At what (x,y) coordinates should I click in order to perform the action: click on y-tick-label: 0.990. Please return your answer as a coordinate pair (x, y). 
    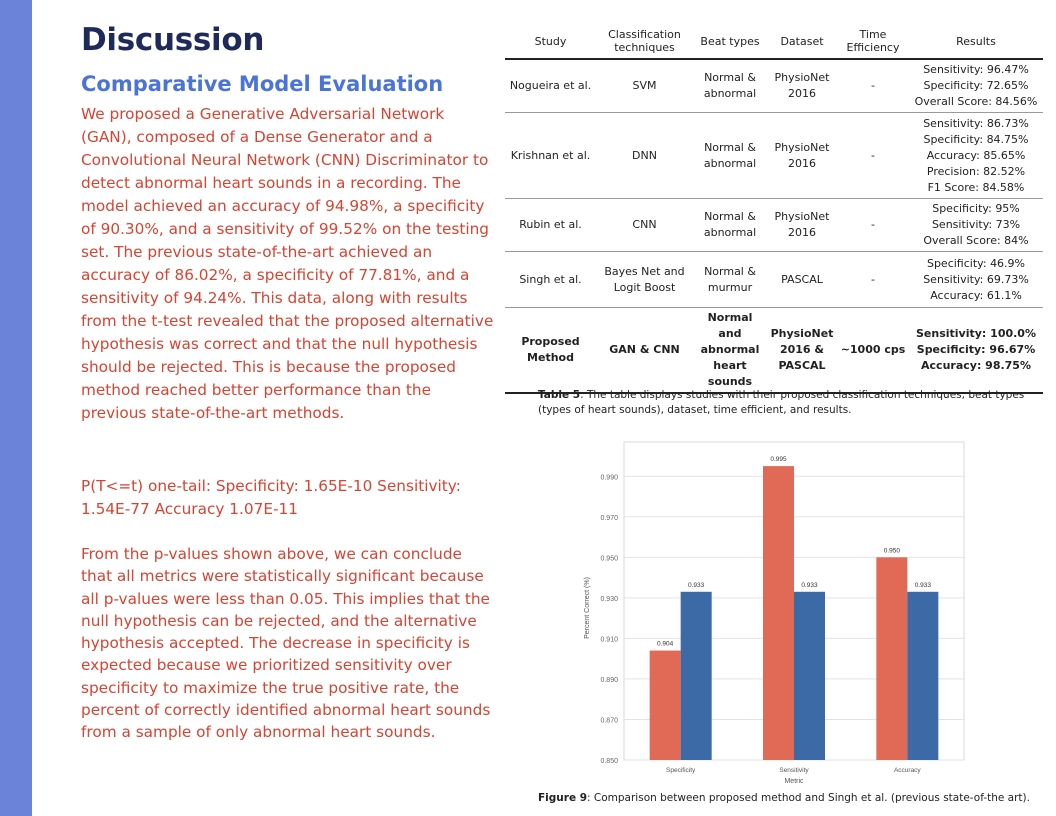
    Looking at the image, I should click on (609, 477).